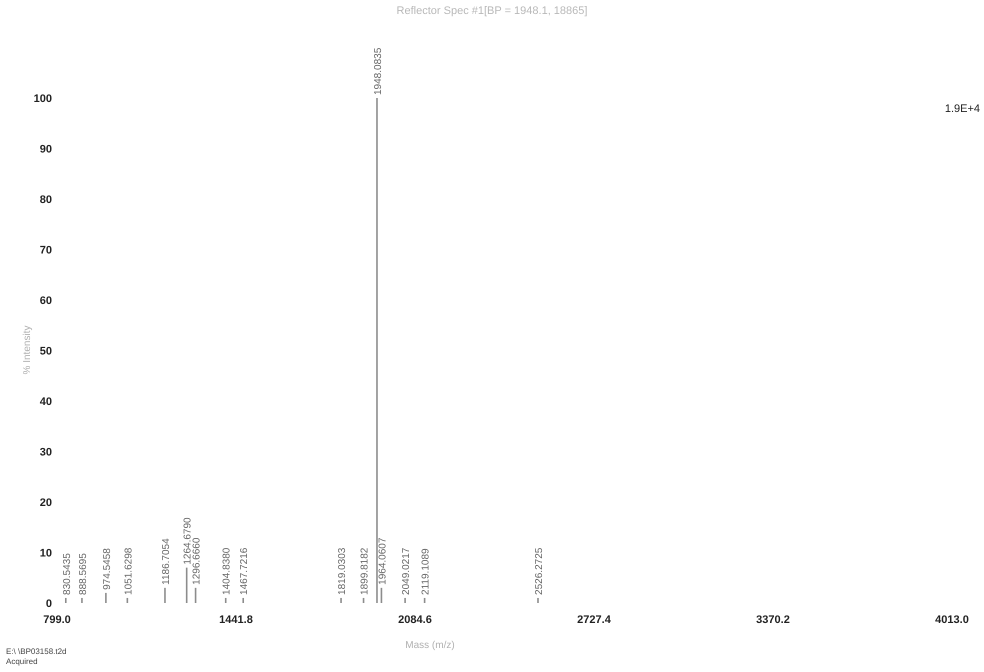 Image resolution: width=984 pixels, height=672 pixels. What do you see at coordinates (594, 620) in the screenshot?
I see `x-tick-label: 2727.4` at bounding box center [594, 620].